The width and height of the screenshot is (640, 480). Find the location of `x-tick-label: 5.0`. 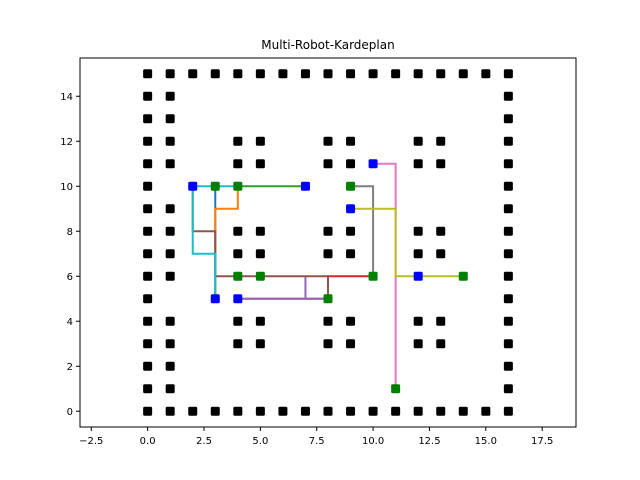

x-tick-label: 5.0 is located at coordinates (260, 441).